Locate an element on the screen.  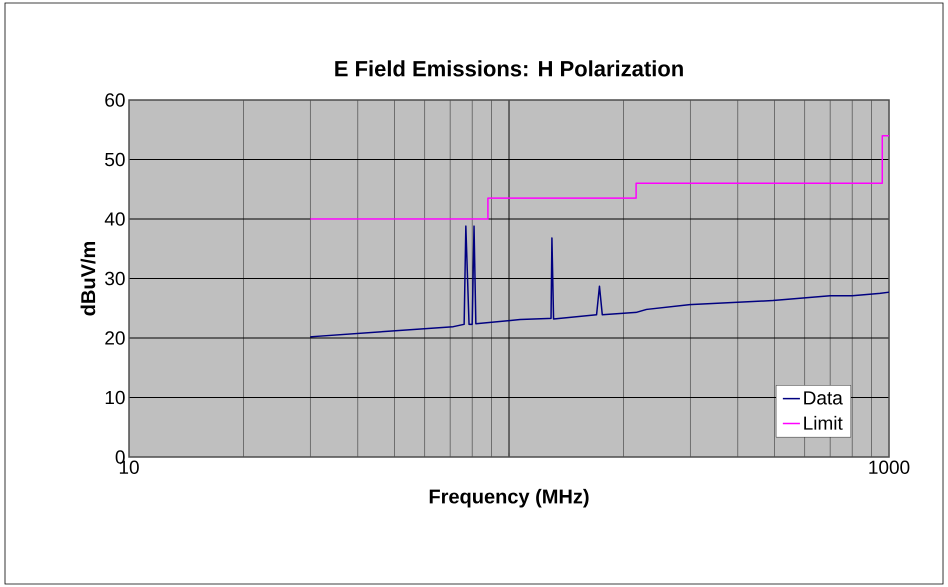
y-tick-label: 60 is located at coordinates (115, 100).